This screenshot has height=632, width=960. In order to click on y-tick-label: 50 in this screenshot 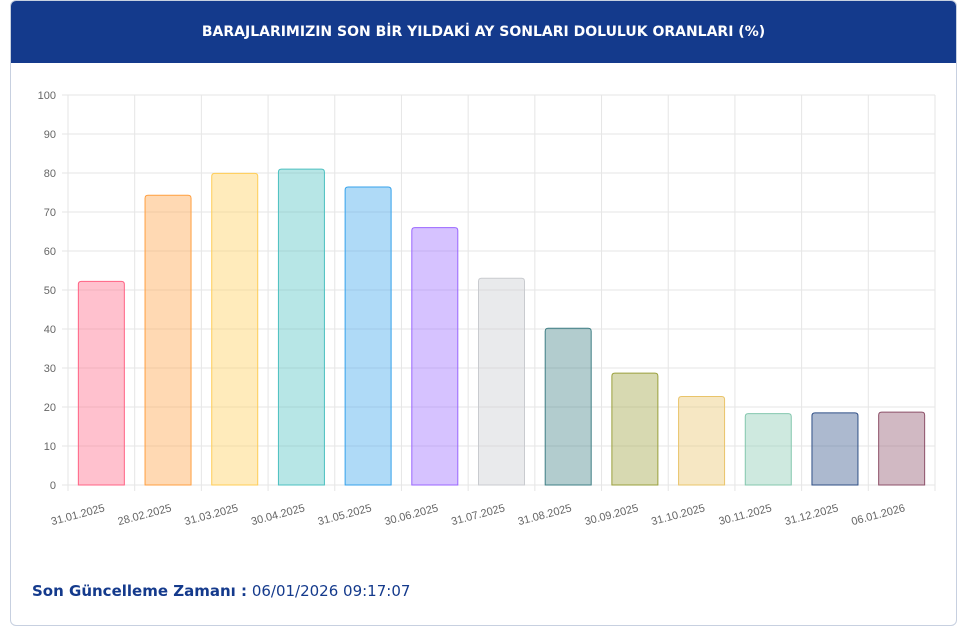, I will do `click(50, 291)`.